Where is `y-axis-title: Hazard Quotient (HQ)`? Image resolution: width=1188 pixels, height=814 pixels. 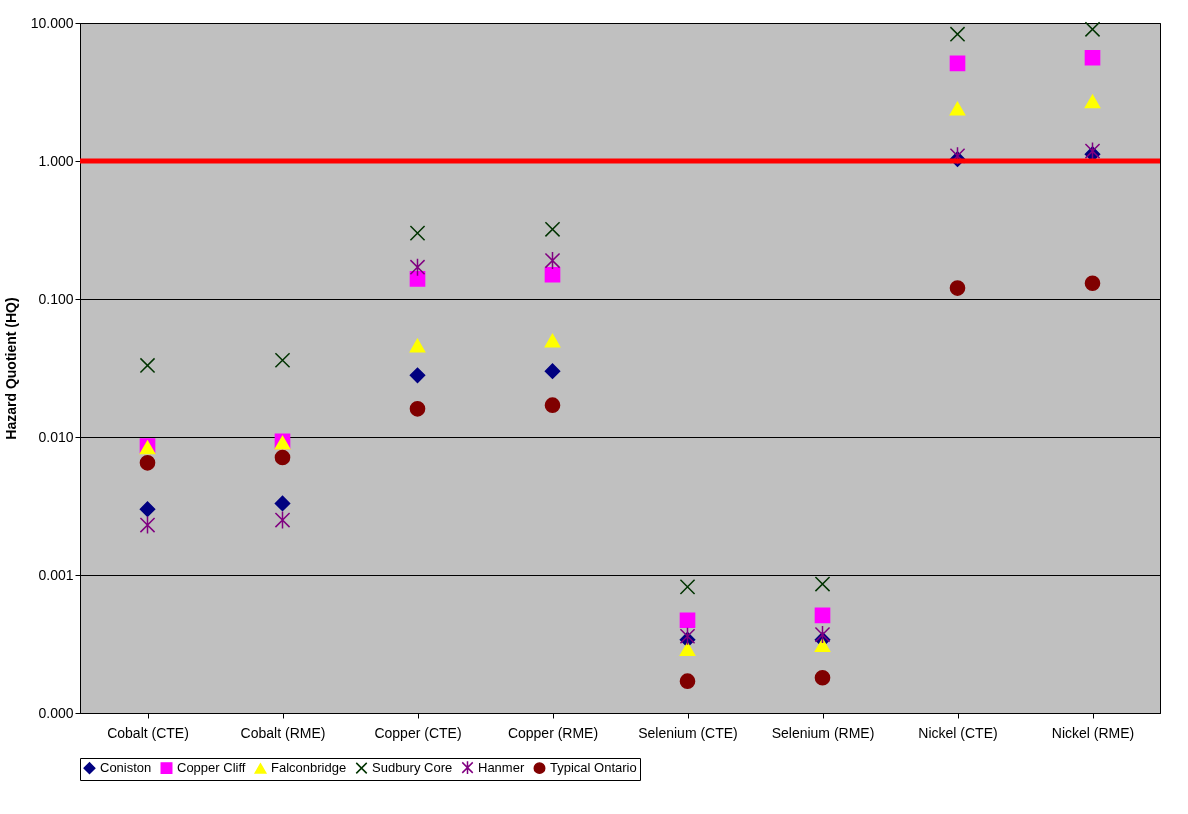
y-axis-title: Hazard Quotient (HQ) is located at coordinates (10, 368).